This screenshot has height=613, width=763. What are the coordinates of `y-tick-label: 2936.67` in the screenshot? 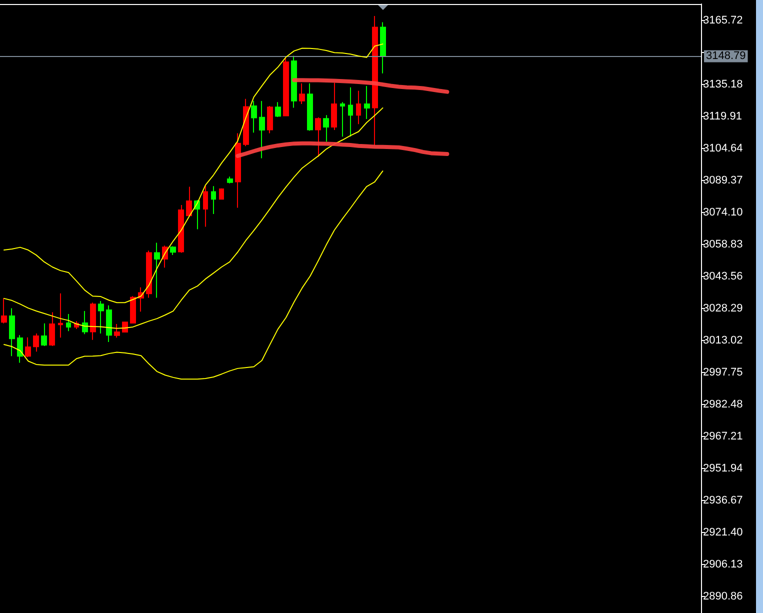 It's located at (723, 500).